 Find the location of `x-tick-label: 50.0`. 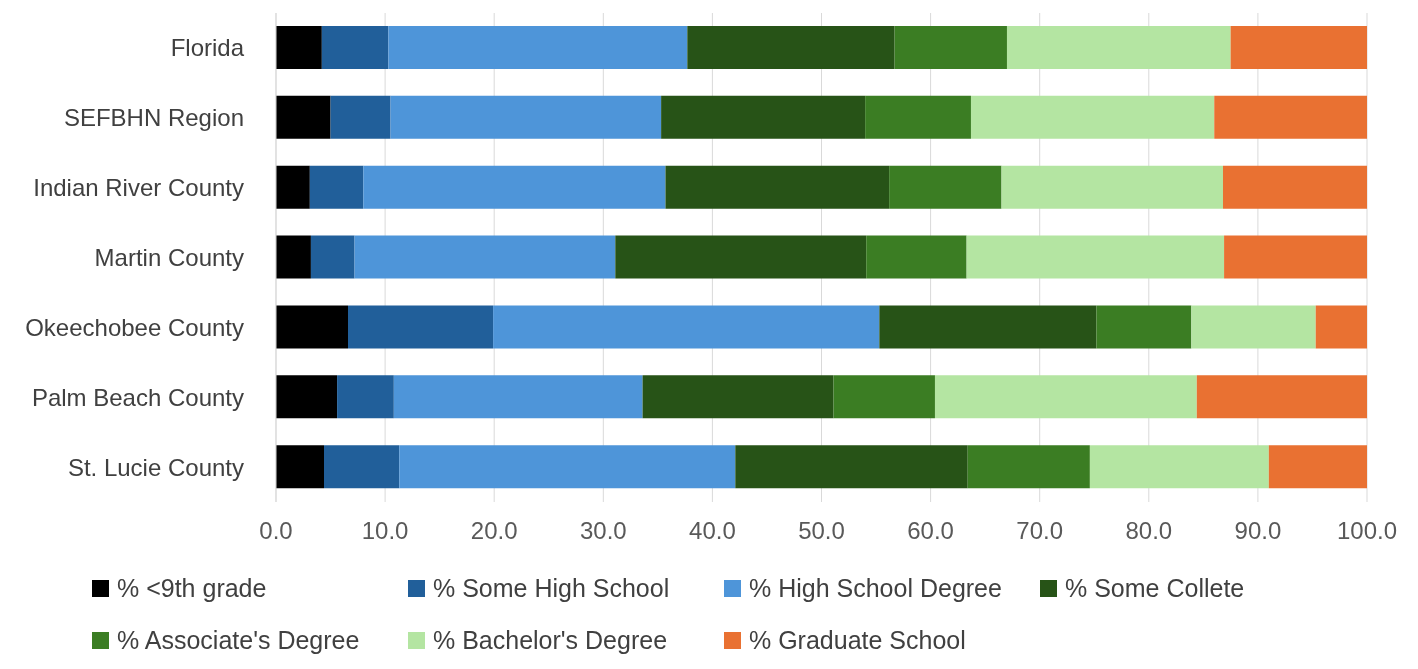

x-tick-label: 50.0 is located at coordinates (821, 531).